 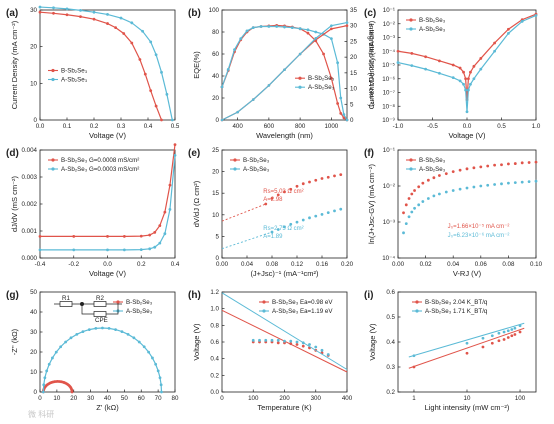 I want to click on inset-resistor-r2, so click(x=100, y=304).